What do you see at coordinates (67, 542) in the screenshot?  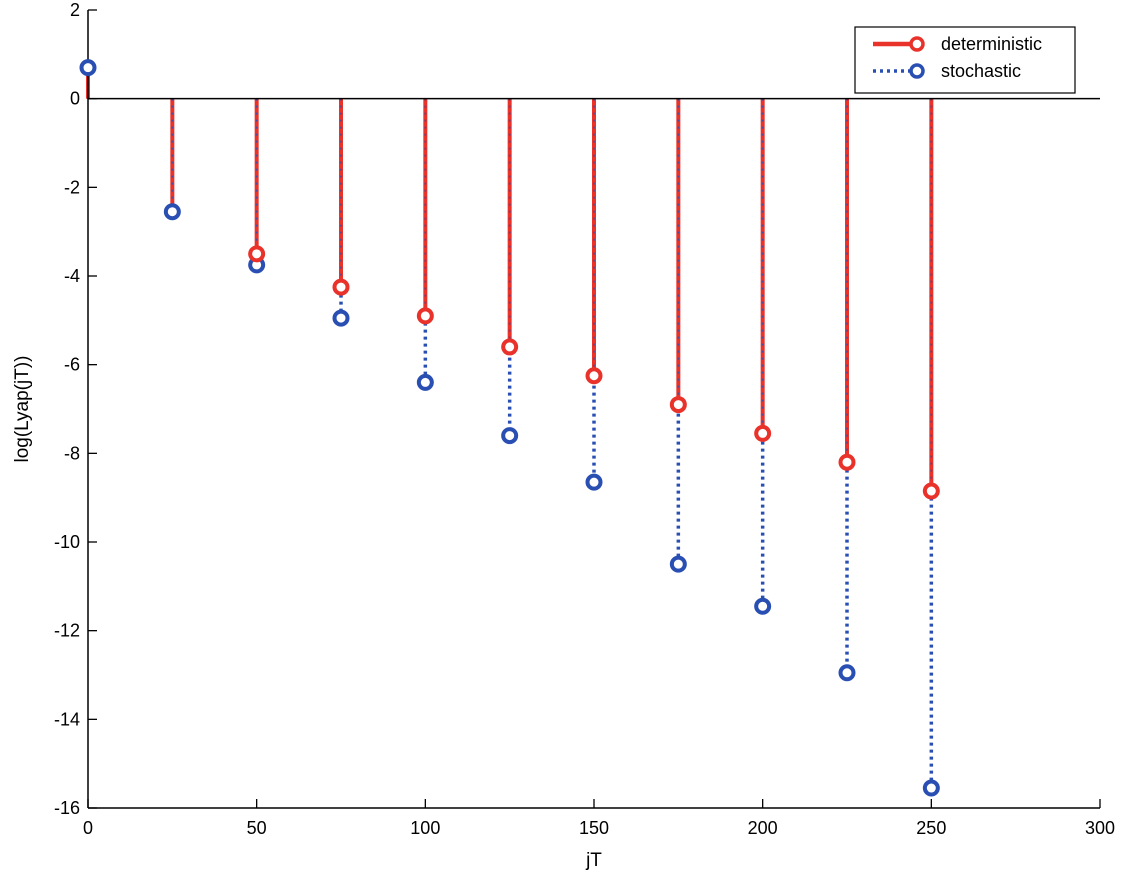 I see `y-tick-label: -10` at bounding box center [67, 542].